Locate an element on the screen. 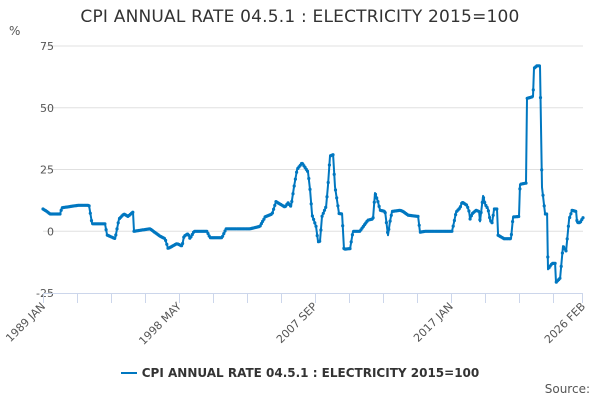 The image size is (600, 400). y-tick-label: 0 is located at coordinates (50, 231).